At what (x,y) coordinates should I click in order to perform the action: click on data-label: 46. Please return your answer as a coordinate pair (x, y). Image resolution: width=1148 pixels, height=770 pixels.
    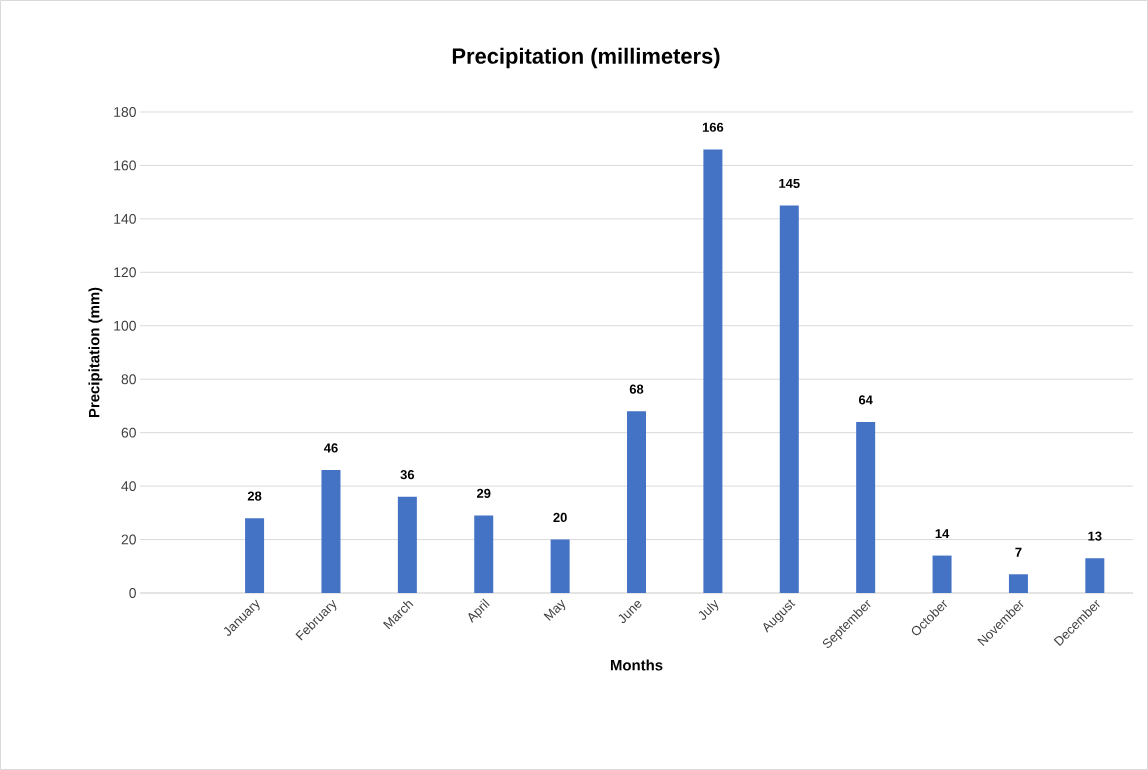
    Looking at the image, I should click on (330, 448).